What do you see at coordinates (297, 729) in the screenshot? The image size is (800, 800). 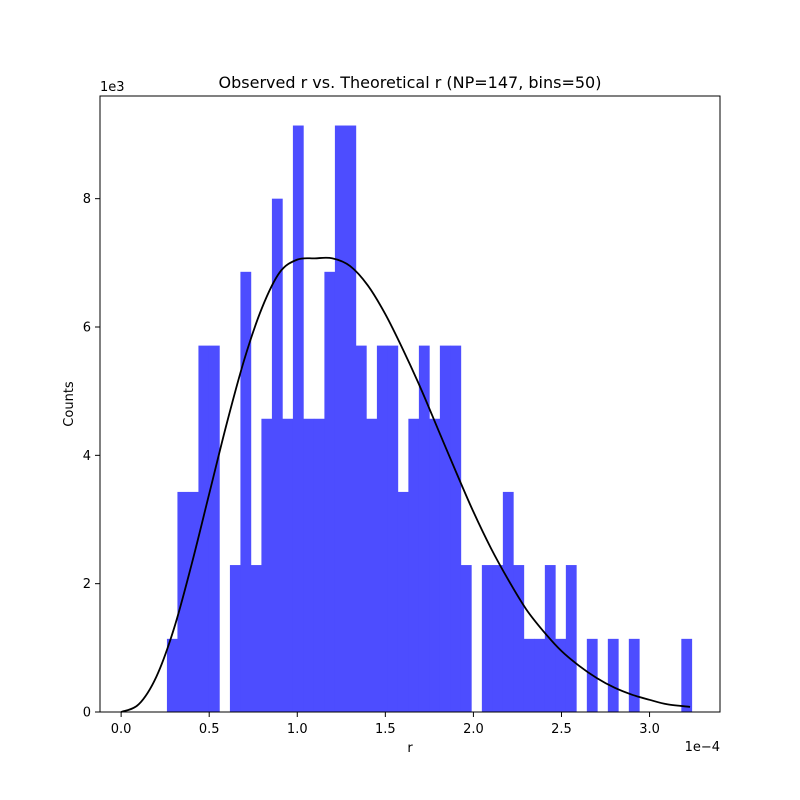 I see `x-tick-label: 1.0` at bounding box center [297, 729].